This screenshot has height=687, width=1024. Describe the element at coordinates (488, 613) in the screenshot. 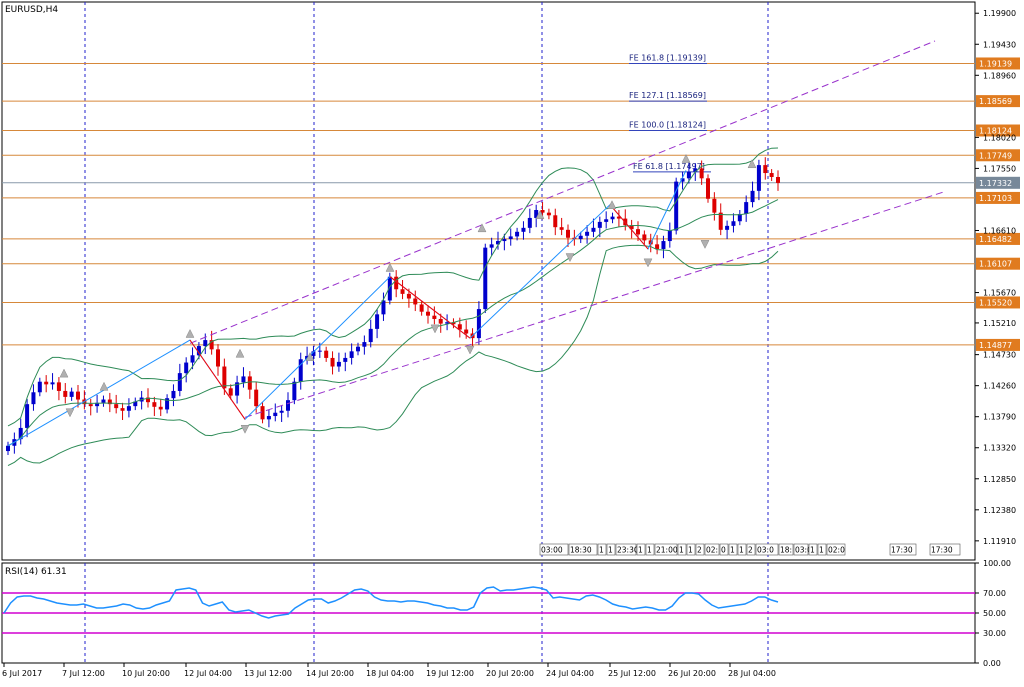

I see `rsi-indicator: RSI(14) 61.31` at that location.